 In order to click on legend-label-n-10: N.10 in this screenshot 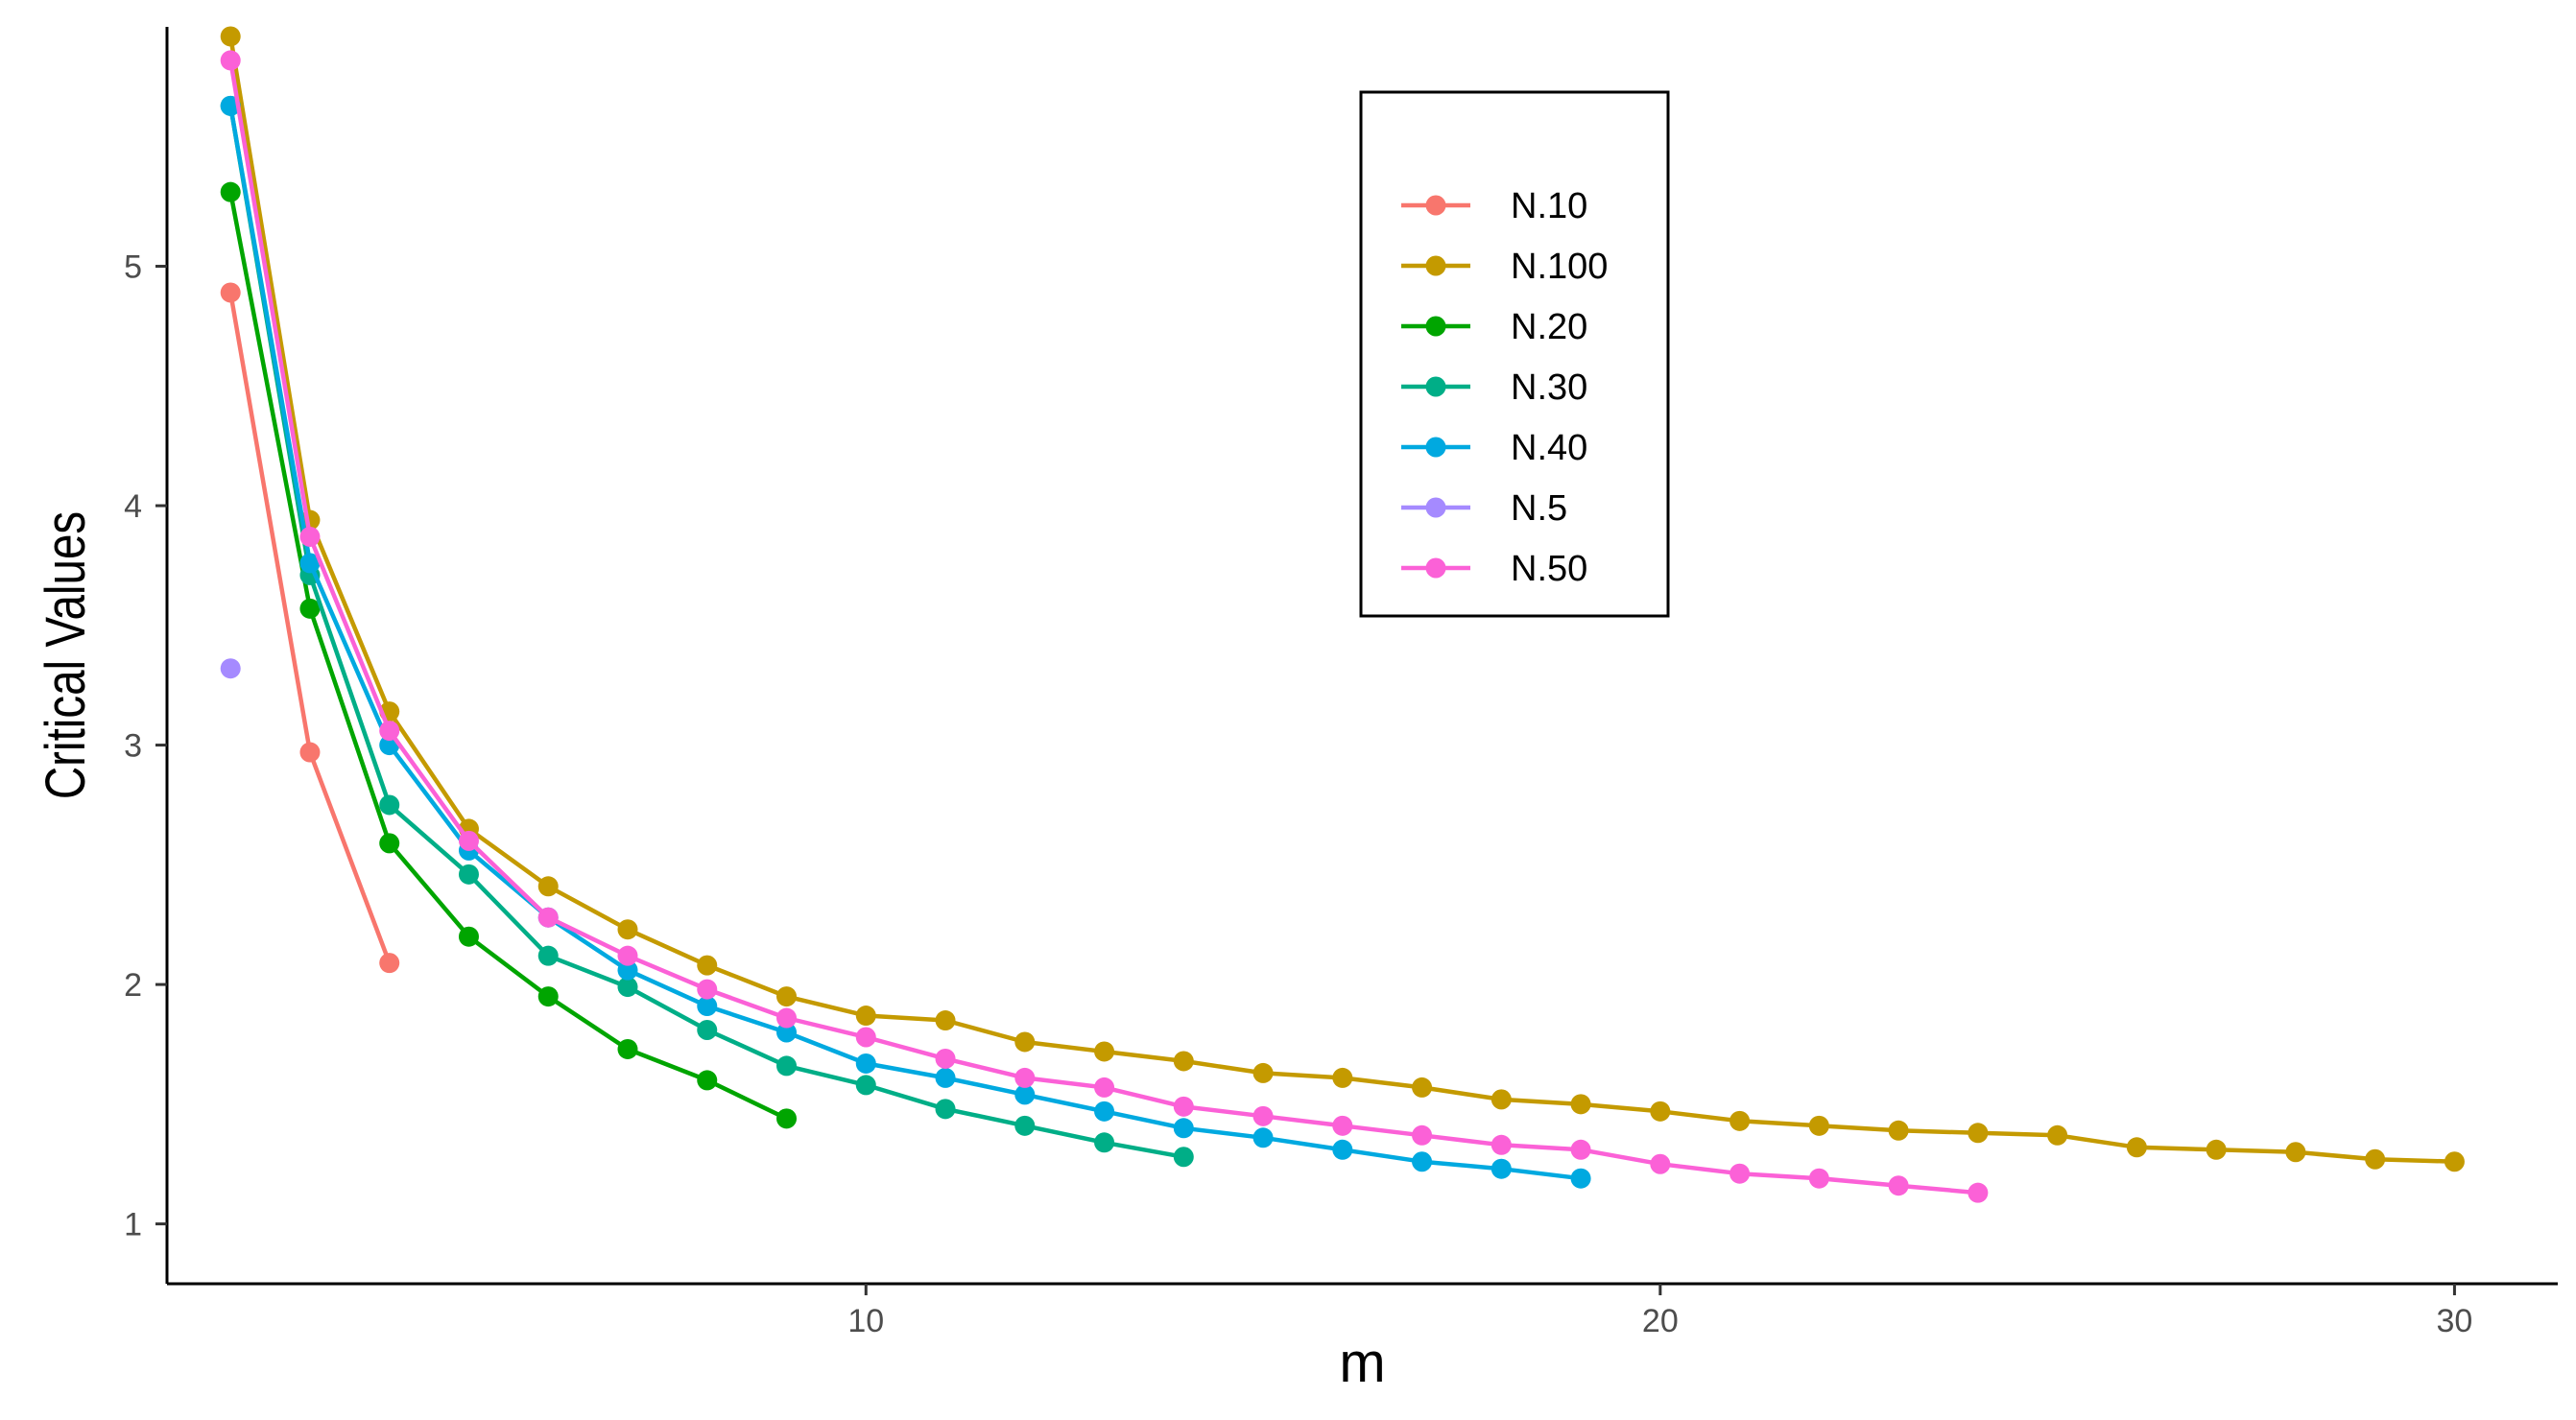, I will do `click(1549, 206)`.